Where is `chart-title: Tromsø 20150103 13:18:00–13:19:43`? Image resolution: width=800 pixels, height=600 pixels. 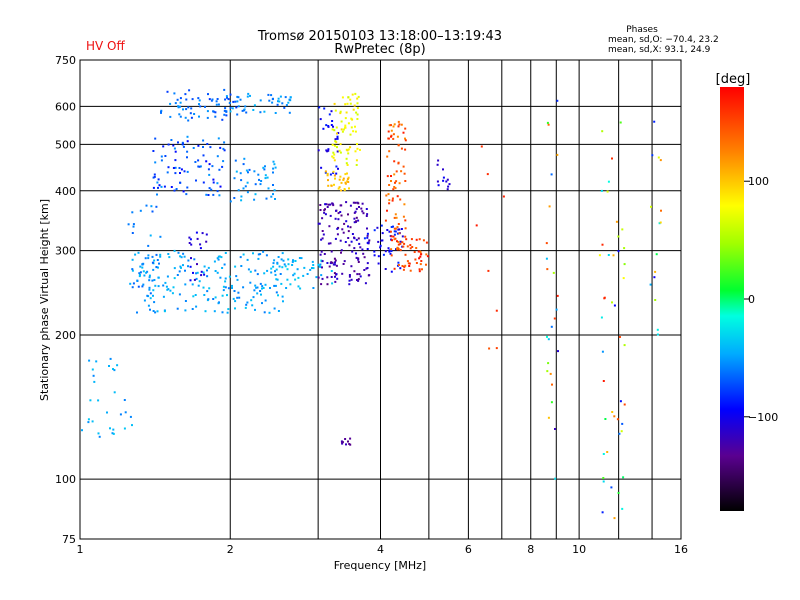 chart-title: Tromsø 20150103 13:18:00–13:19:43 is located at coordinates (379, 36).